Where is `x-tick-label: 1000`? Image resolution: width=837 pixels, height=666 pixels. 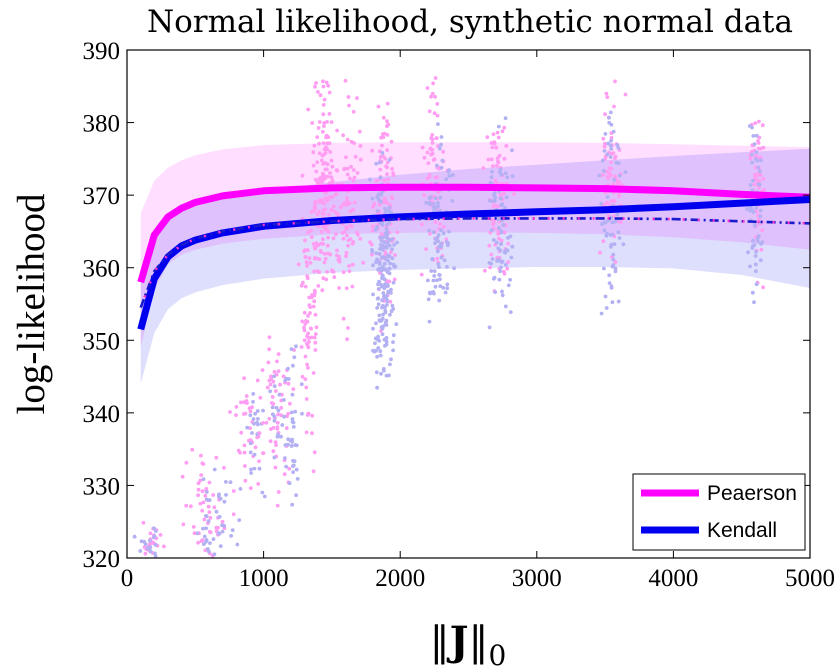
x-tick-label: 1000 is located at coordinates (264, 578).